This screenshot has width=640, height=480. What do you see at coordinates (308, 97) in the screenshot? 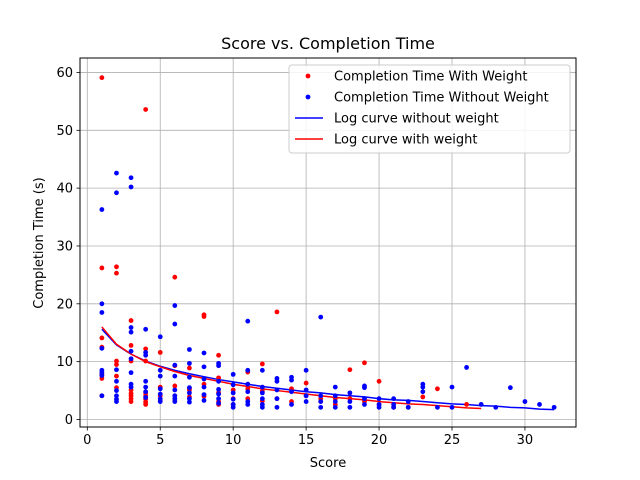
I see `legend-marker` at bounding box center [308, 97].